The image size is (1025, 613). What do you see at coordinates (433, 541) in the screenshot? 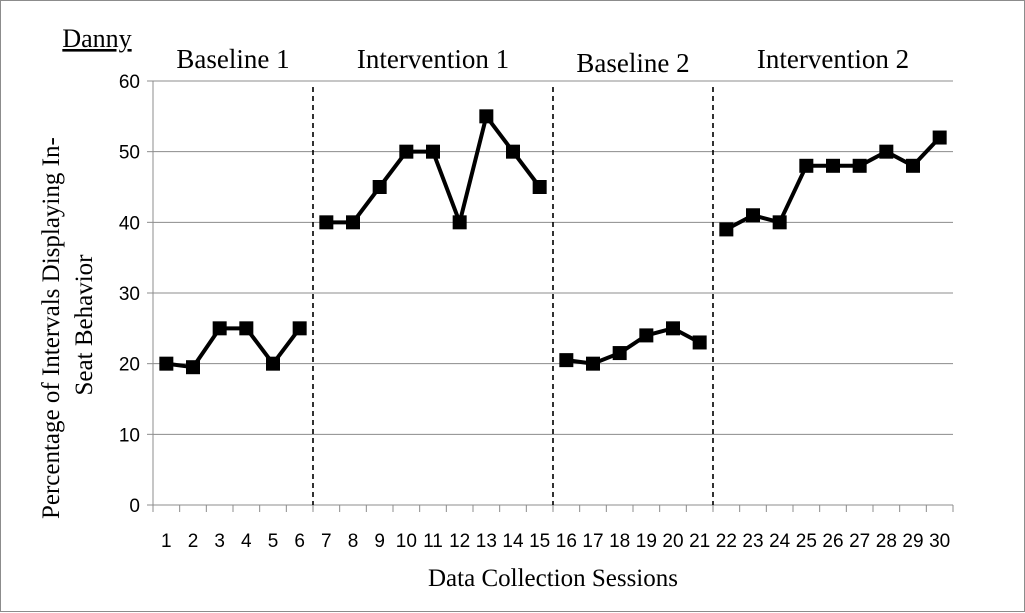
I see `x-tick-label-11: 11` at bounding box center [433, 541].